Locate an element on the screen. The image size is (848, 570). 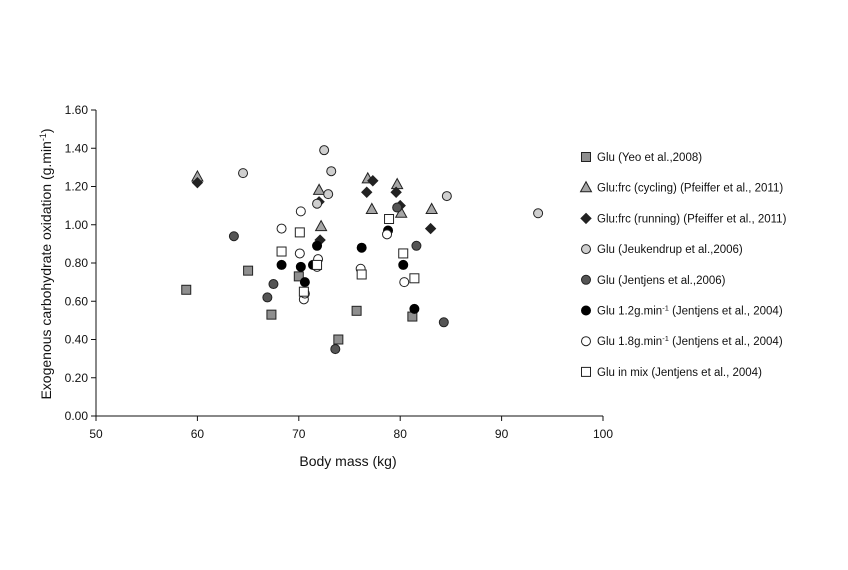
x-axis-label: Body mass (kg) is located at coordinates (347, 461).